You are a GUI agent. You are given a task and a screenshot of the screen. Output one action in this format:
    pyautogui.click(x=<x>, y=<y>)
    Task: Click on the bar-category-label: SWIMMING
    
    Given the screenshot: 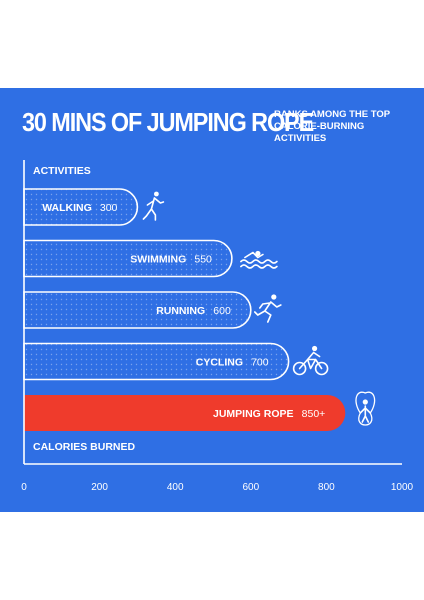 What is the action you would take?
    pyautogui.click(x=158, y=260)
    